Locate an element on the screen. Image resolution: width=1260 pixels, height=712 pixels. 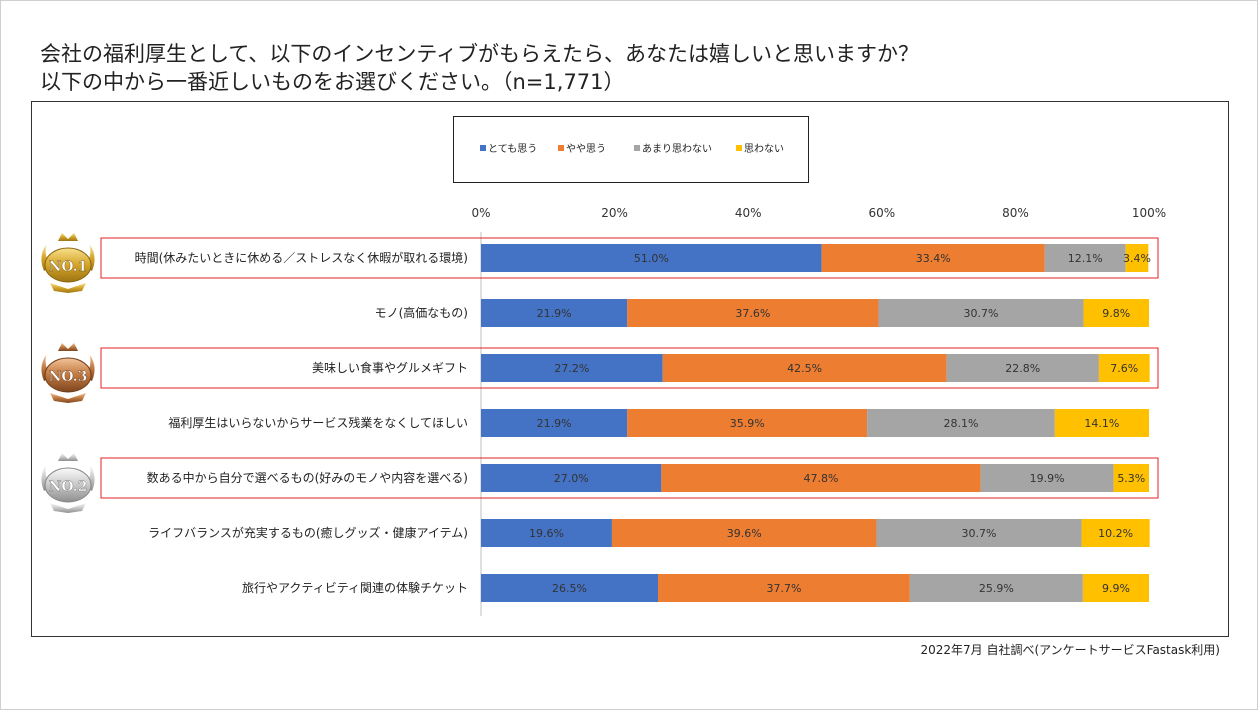
legend-label-3: あまり思わない is located at coordinates (677, 149).